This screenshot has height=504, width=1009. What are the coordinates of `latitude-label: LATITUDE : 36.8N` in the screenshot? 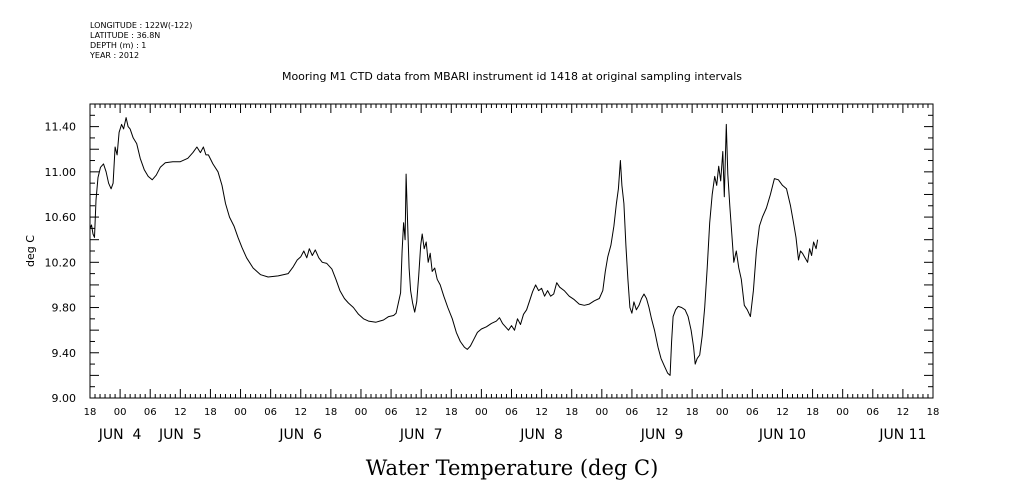 It's located at (125, 35).